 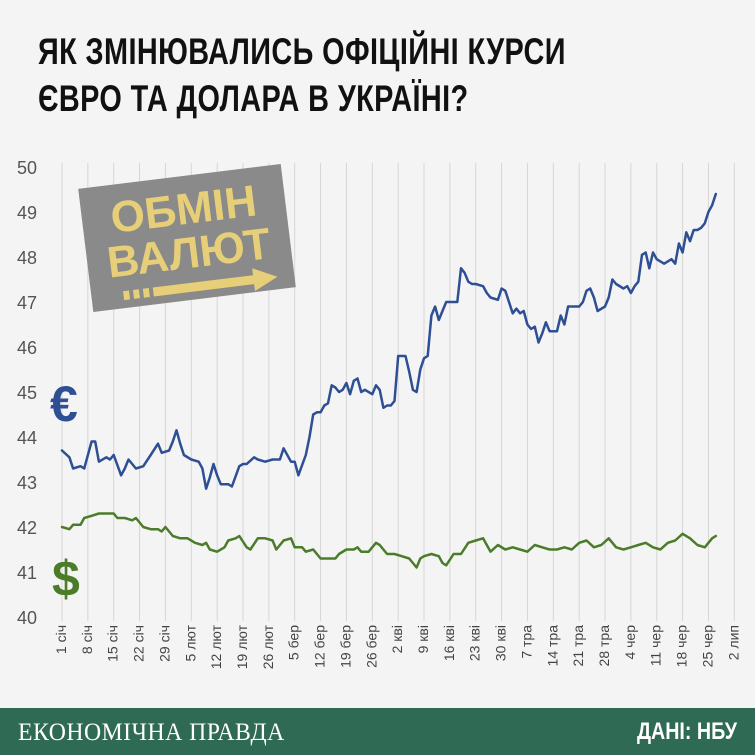 What do you see at coordinates (27, 573) in the screenshot?
I see `y-tick-label: 41` at bounding box center [27, 573].